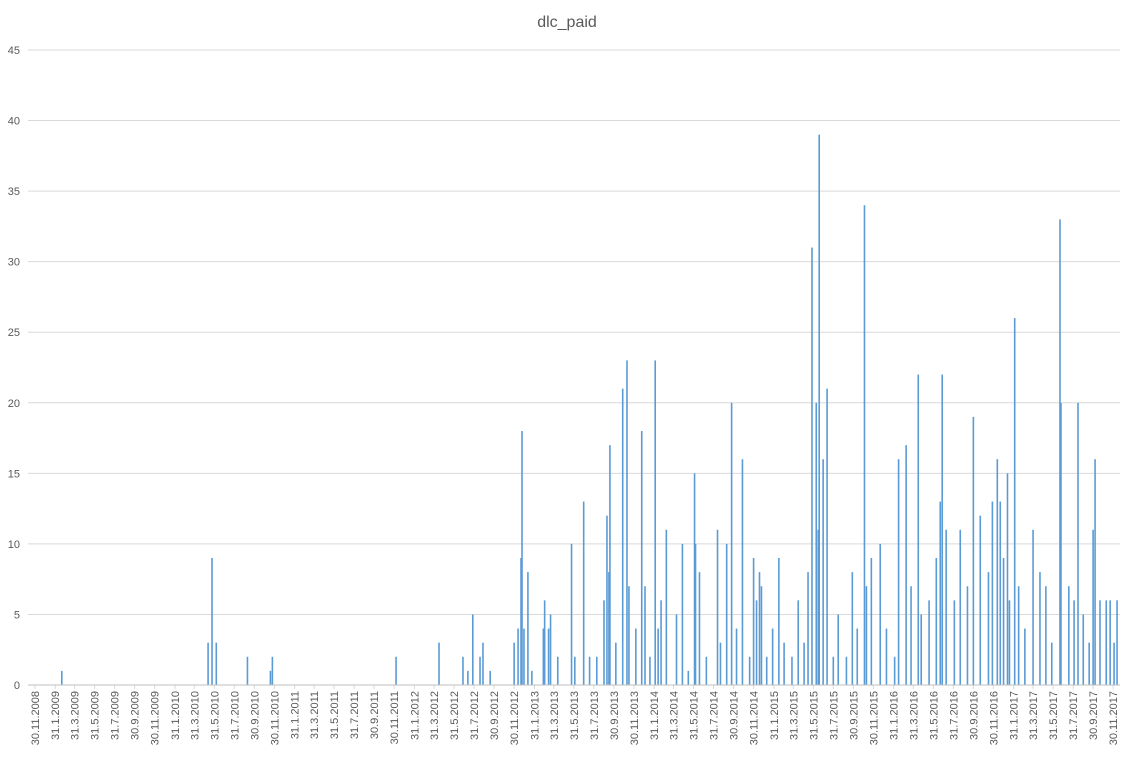 Image resolution: width=1135 pixels, height=761 pixels. What do you see at coordinates (415, 715) in the screenshot?
I see `x-tick-label: 31.1.2012` at bounding box center [415, 715].